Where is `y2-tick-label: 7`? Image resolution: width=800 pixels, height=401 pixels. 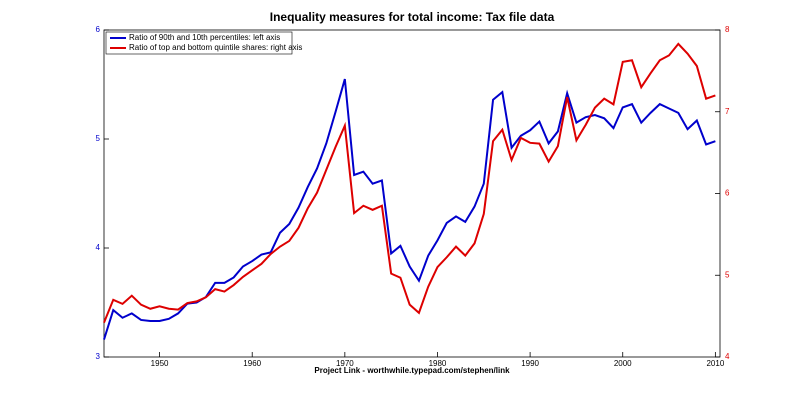 y2-tick-label: 7 is located at coordinates (727, 111).